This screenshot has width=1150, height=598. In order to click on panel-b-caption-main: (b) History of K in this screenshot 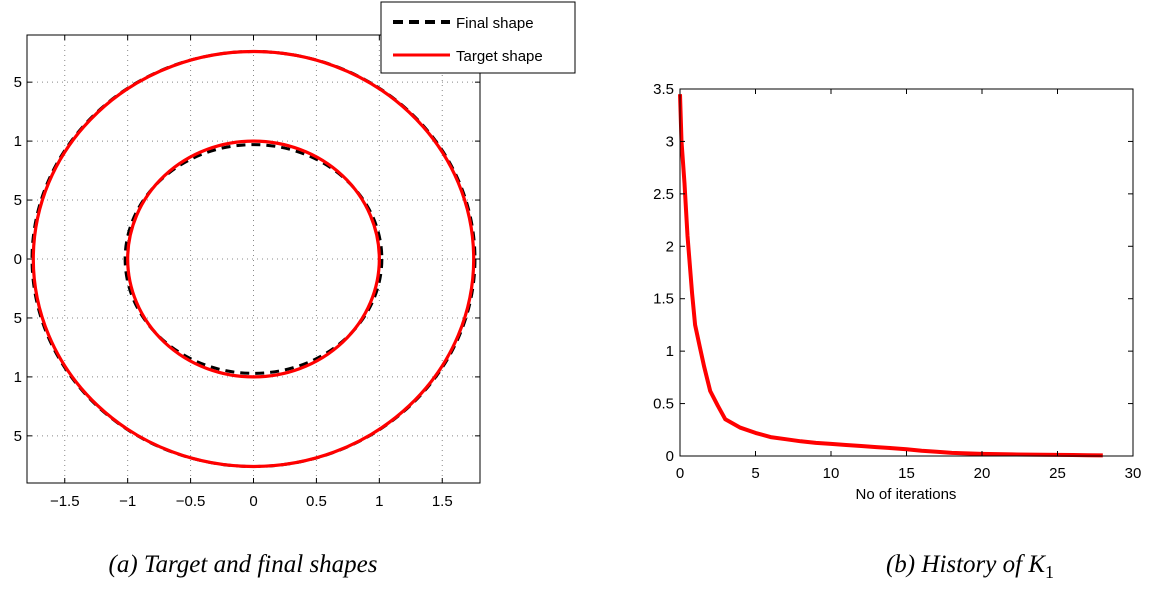, I will do `click(966, 564)`.